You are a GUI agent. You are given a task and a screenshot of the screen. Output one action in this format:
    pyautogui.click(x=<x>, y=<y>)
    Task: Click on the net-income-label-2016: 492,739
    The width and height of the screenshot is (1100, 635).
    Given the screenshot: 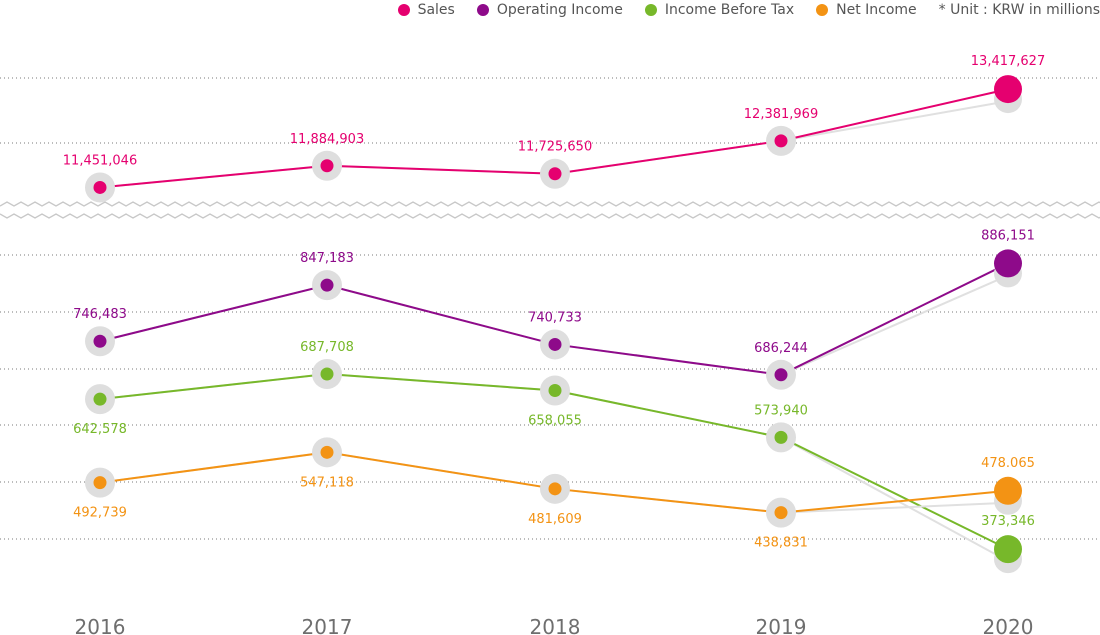 What is the action you would take?
    pyautogui.click(x=100, y=513)
    